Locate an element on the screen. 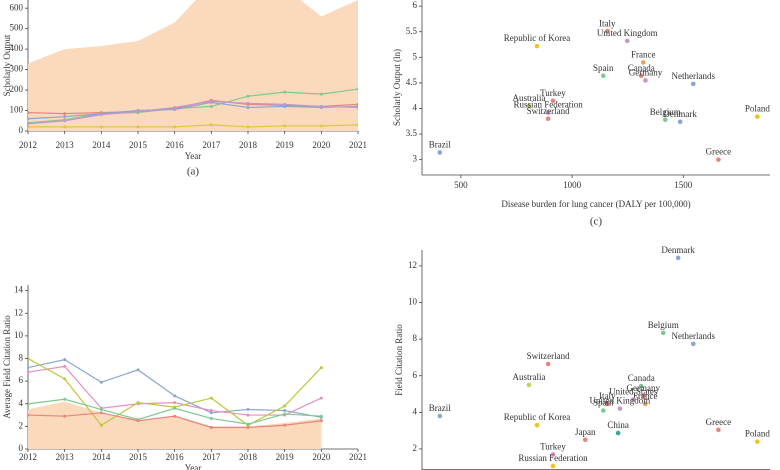 This screenshot has height=470, width=780. point-label: Australia is located at coordinates (528, 98).